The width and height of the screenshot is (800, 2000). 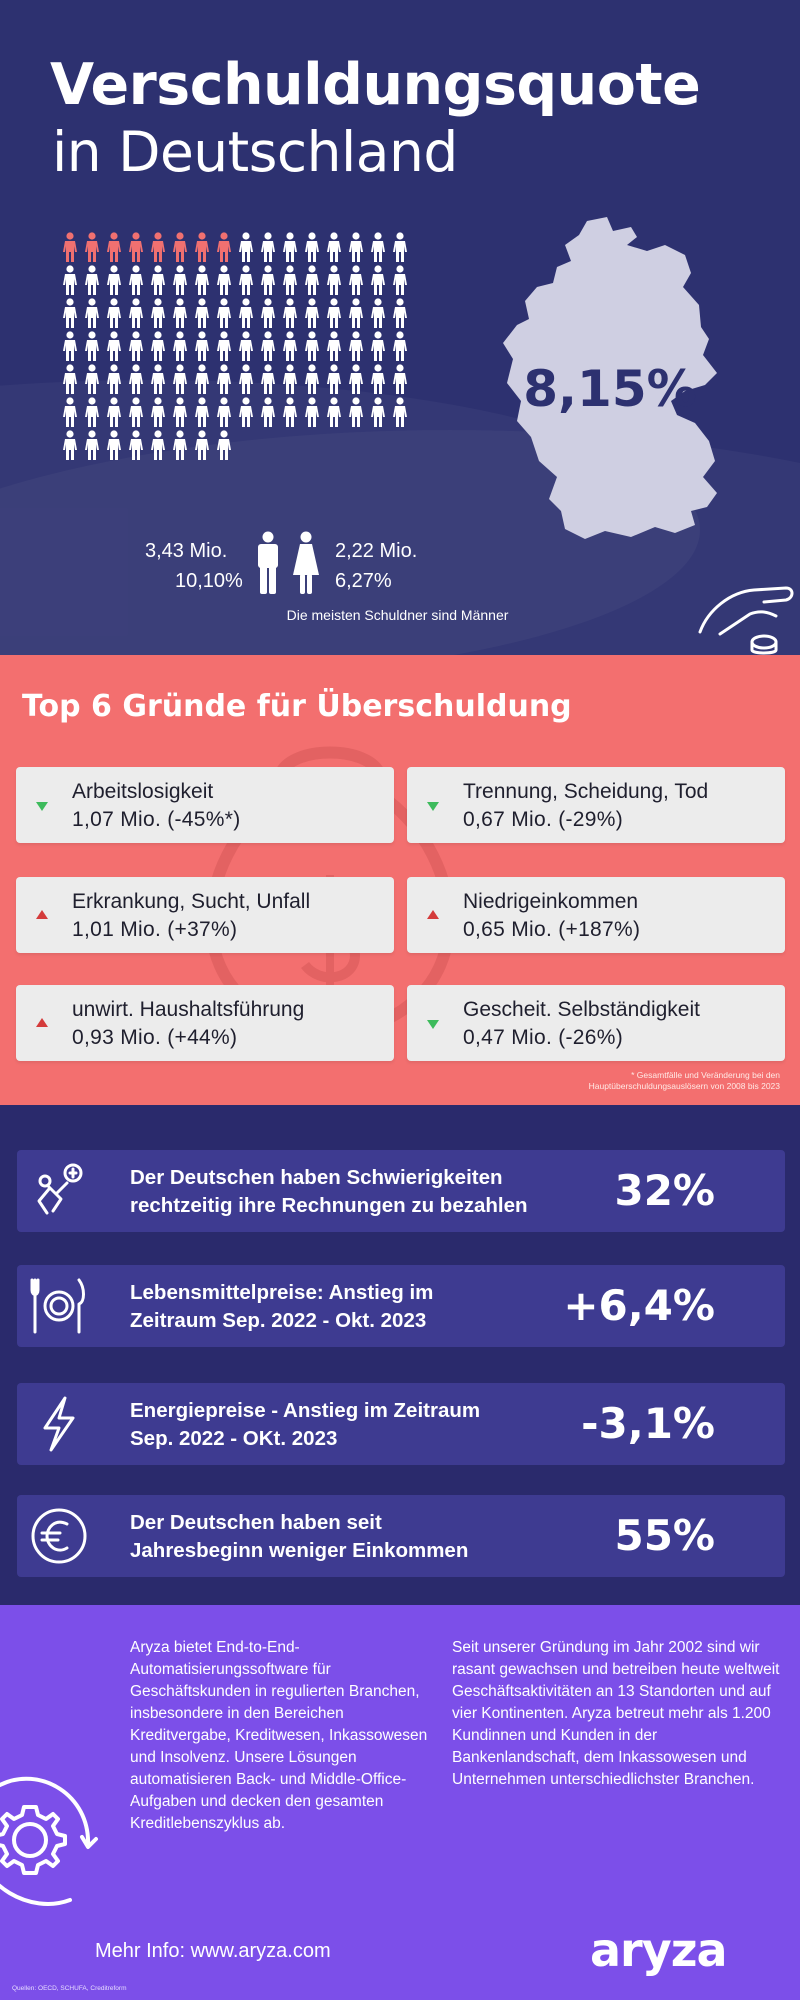 What do you see at coordinates (268, 565) in the screenshot?
I see `man-icon` at bounding box center [268, 565].